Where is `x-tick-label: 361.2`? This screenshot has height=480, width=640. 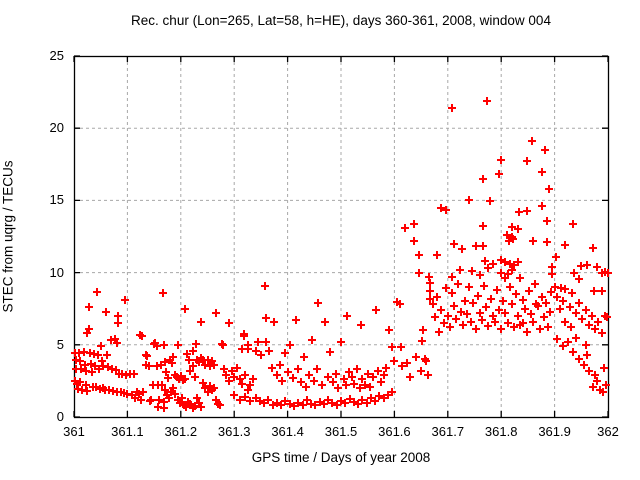 x-tick-label: 361.2 is located at coordinates (181, 431).